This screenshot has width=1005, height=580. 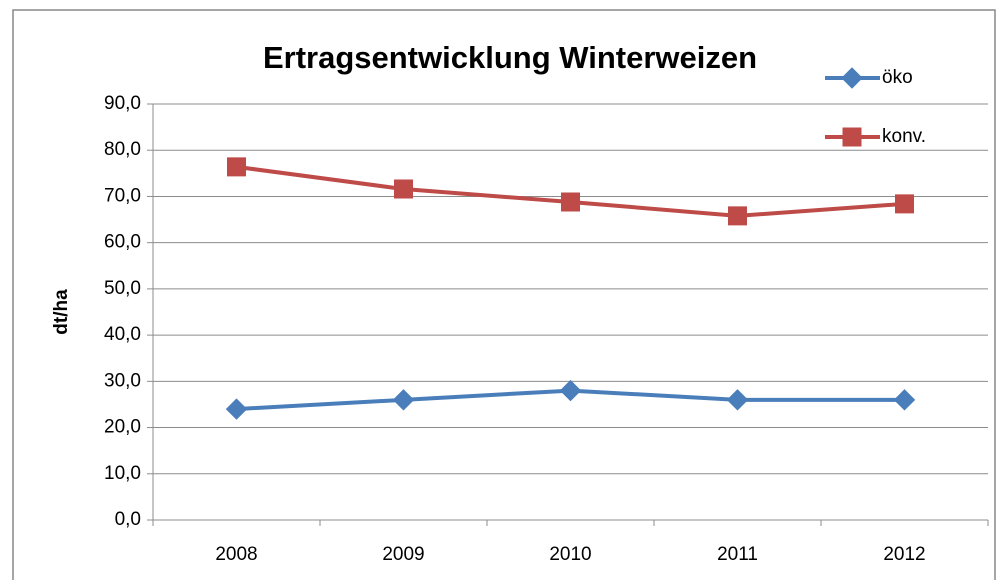 What do you see at coordinates (737, 554) in the screenshot?
I see `x-tick-label: 2011` at bounding box center [737, 554].